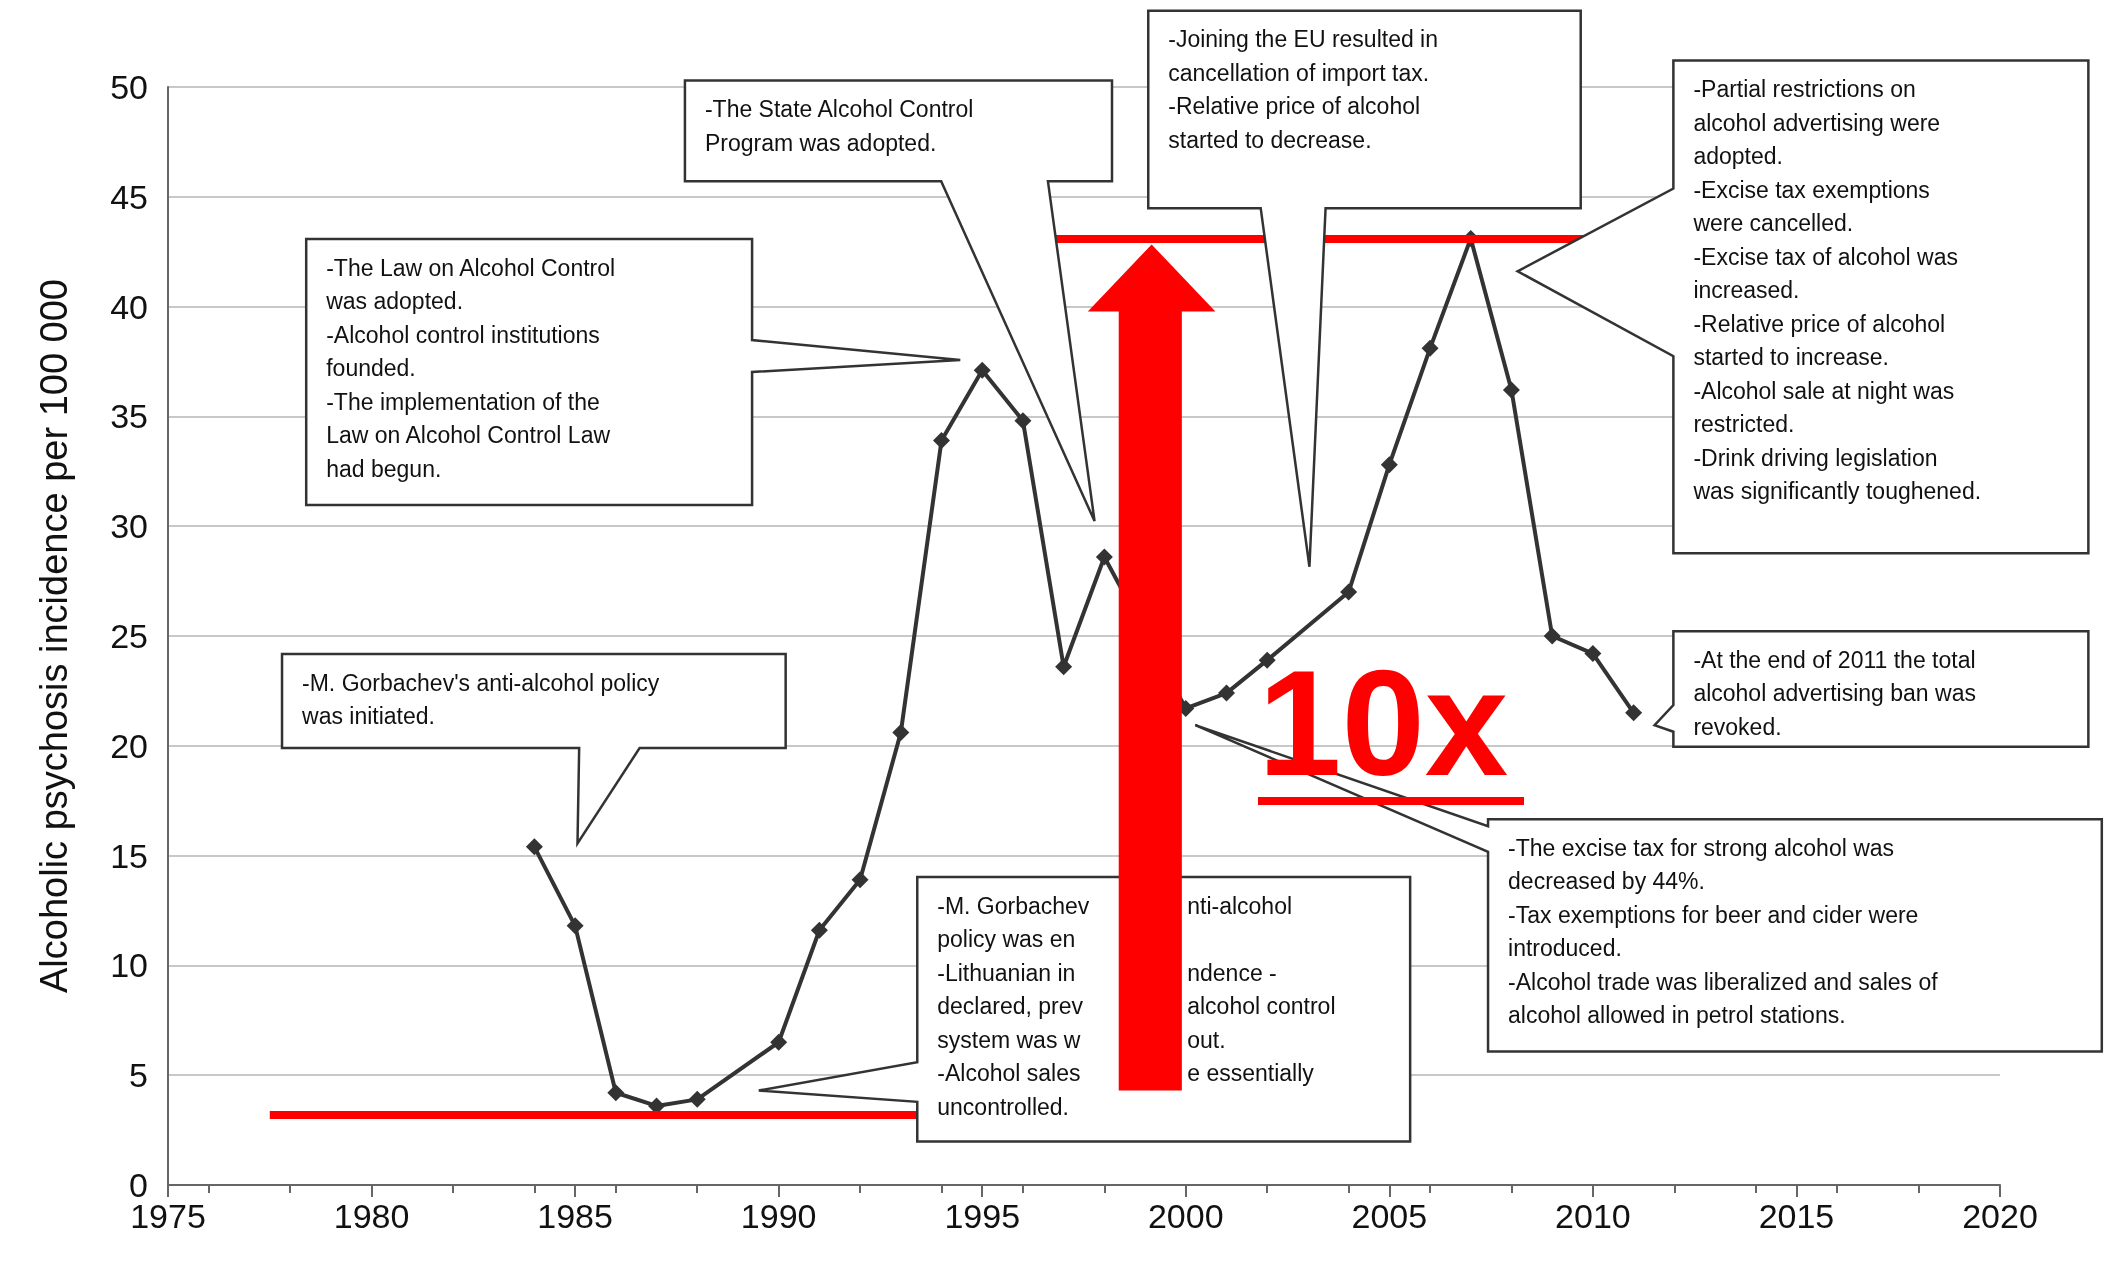 Image resolution: width=2106 pixels, height=1265 pixels. What do you see at coordinates (2000, 1216) in the screenshot?
I see `x-tick-label: 2020` at bounding box center [2000, 1216].